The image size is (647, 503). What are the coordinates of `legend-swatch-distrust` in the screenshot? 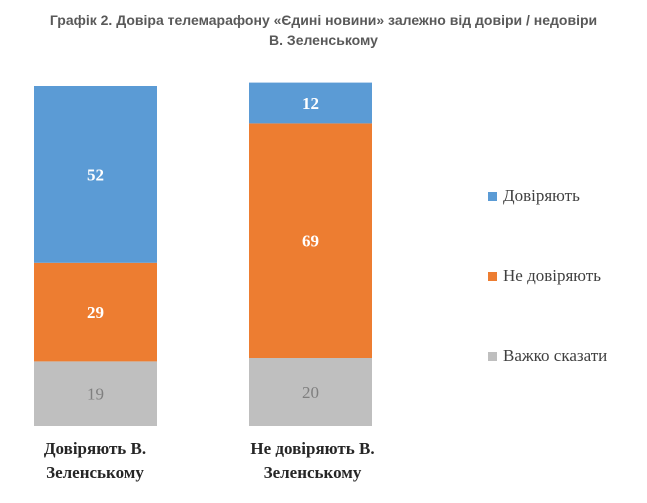 It's located at (492, 276).